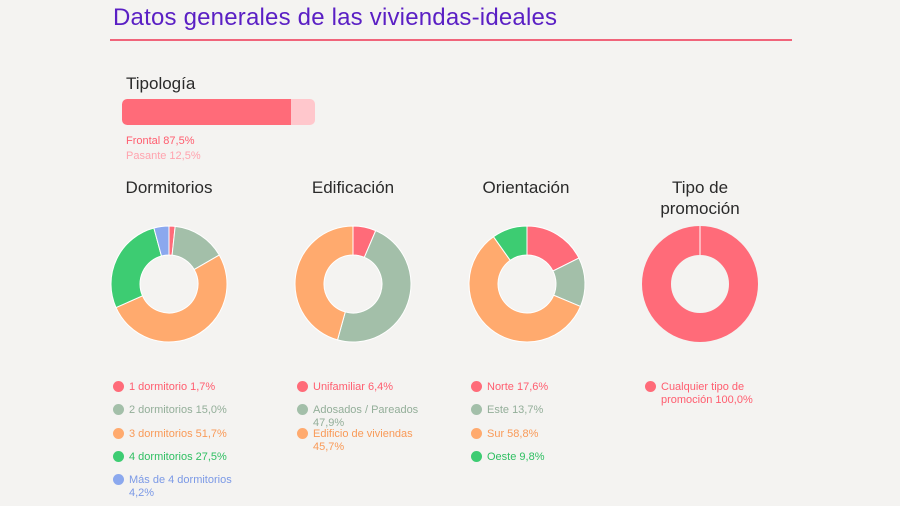  I want to click on page-title: Datos generales de las viviendas-ideales, so click(335, 17).